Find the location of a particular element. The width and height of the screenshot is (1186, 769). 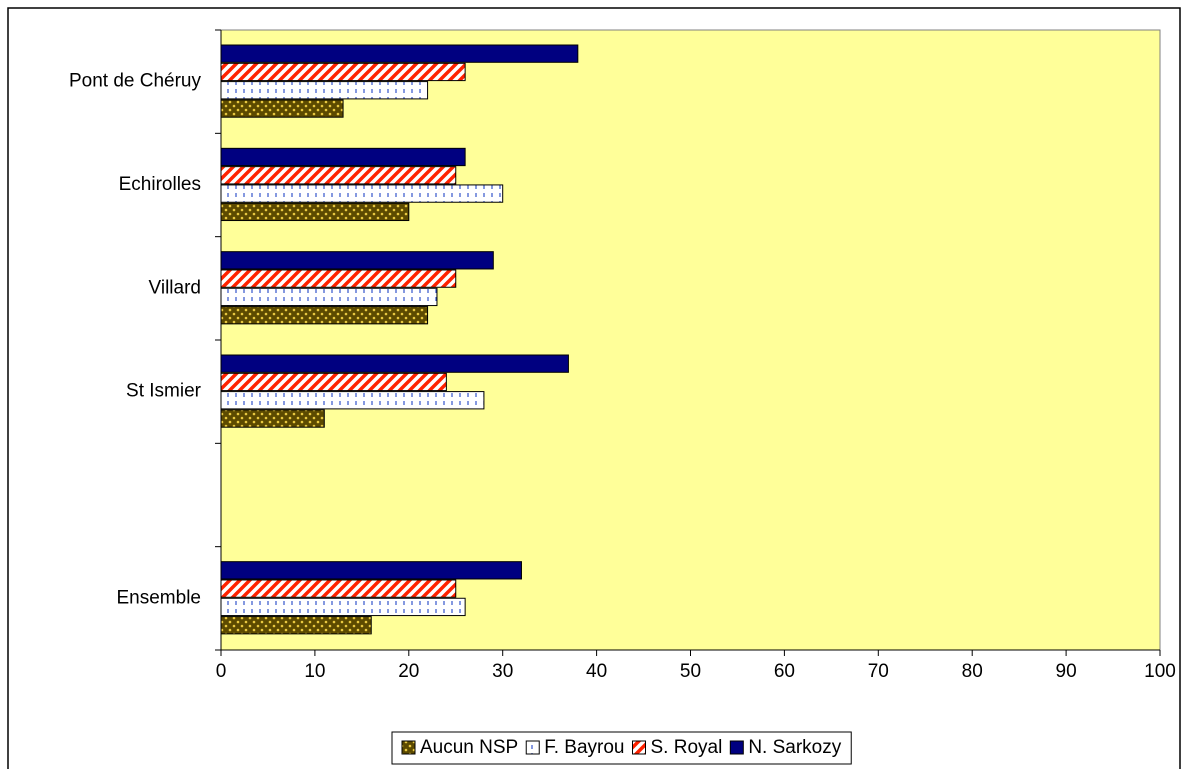

x-tick-label: 30 is located at coordinates (502, 671).